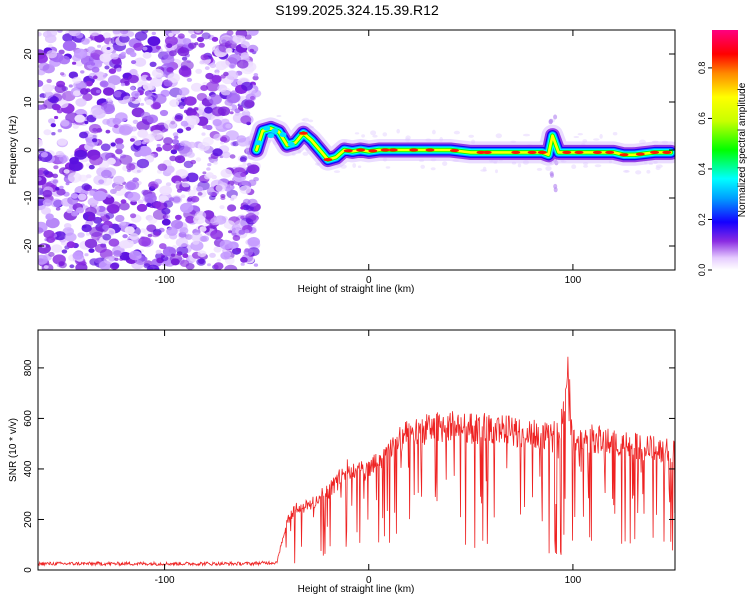 The image size is (750, 600). Describe the element at coordinates (28, 418) in the screenshot. I see `y-tick-label: 600` at that location.